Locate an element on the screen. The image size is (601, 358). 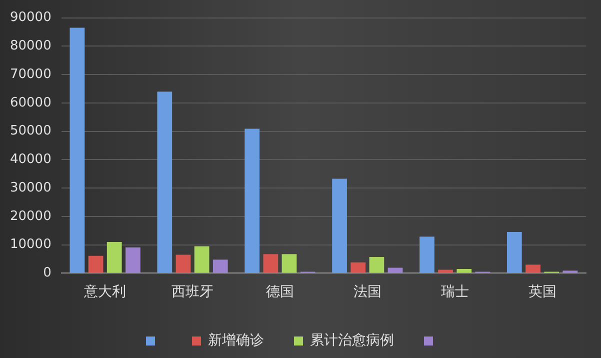
y-tick-label: 70000 is located at coordinates (31, 74).